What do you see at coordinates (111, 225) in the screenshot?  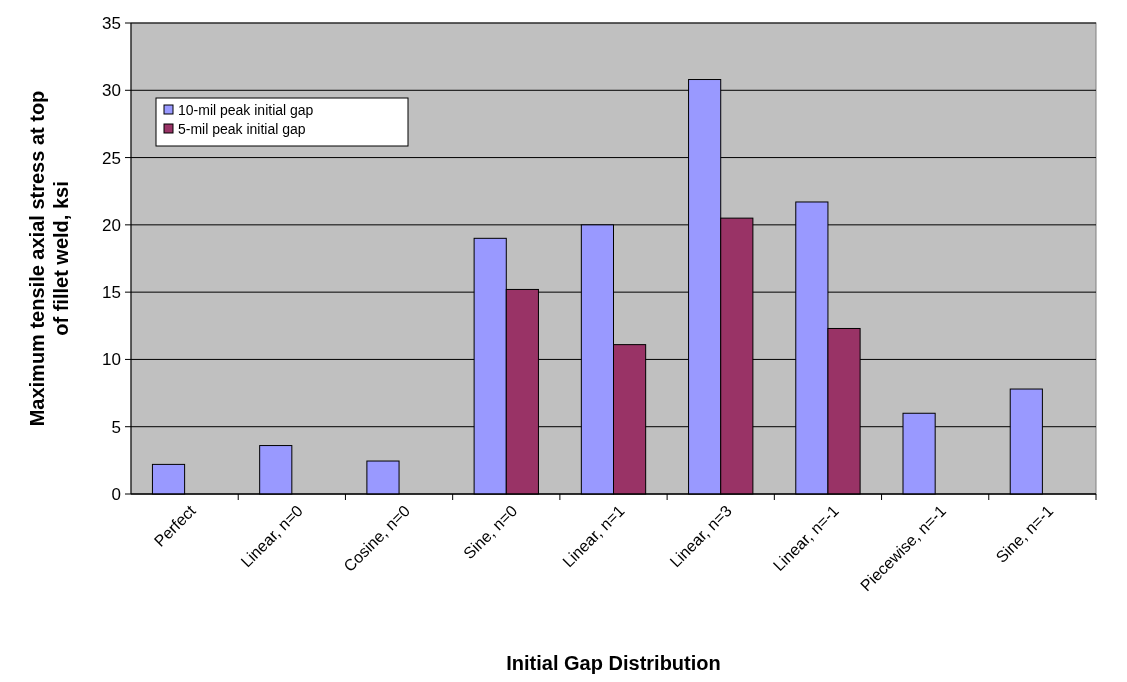 I see `y-tick-label: 20` at bounding box center [111, 225].